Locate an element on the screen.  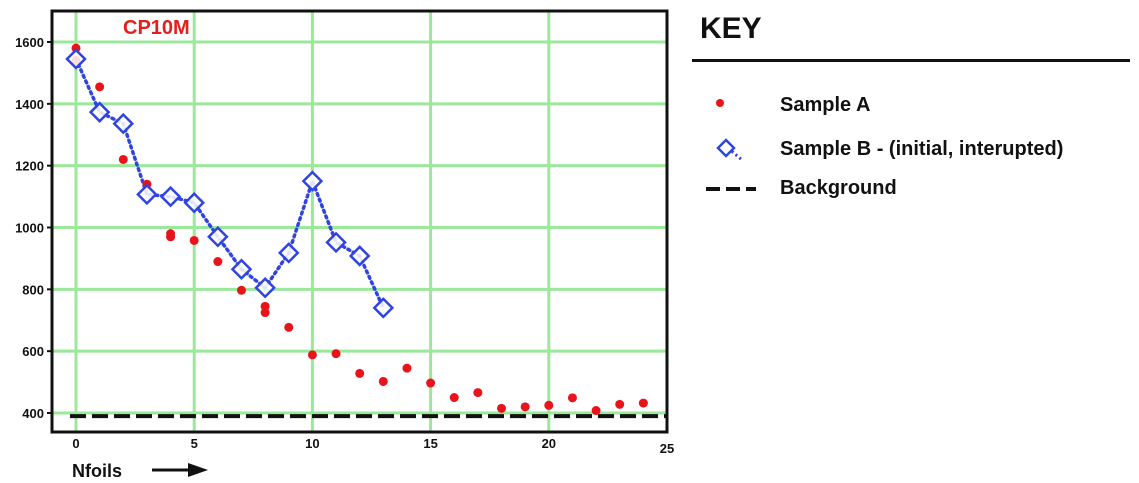
y-tick-label-1200: 1200 is located at coordinates (29, 166).